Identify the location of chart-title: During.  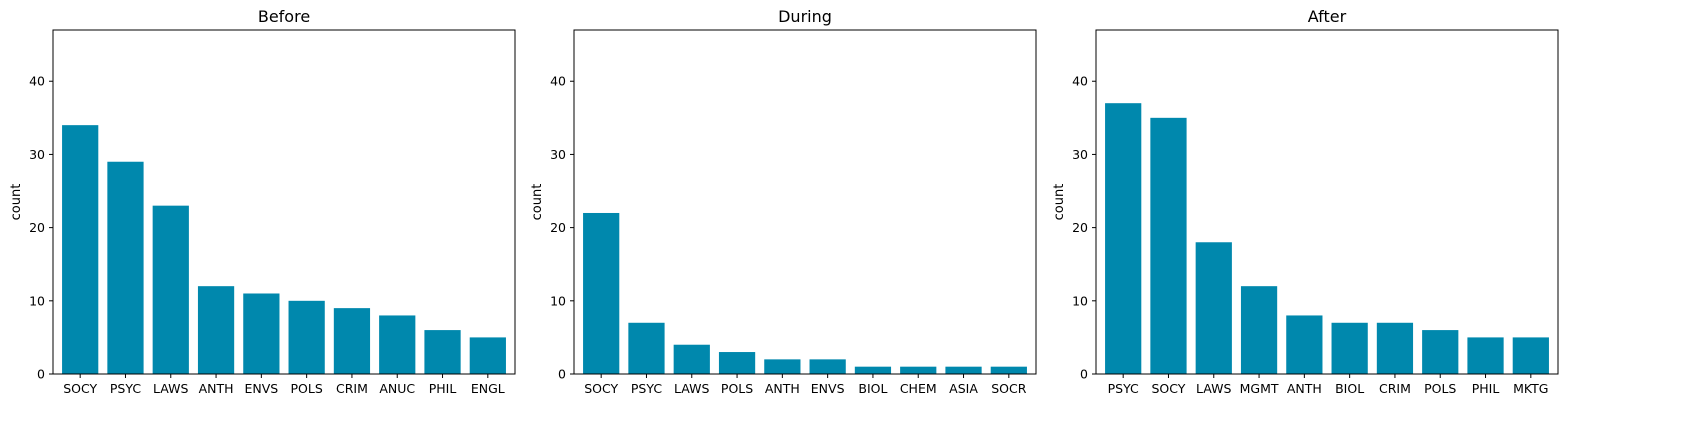
(805, 16).